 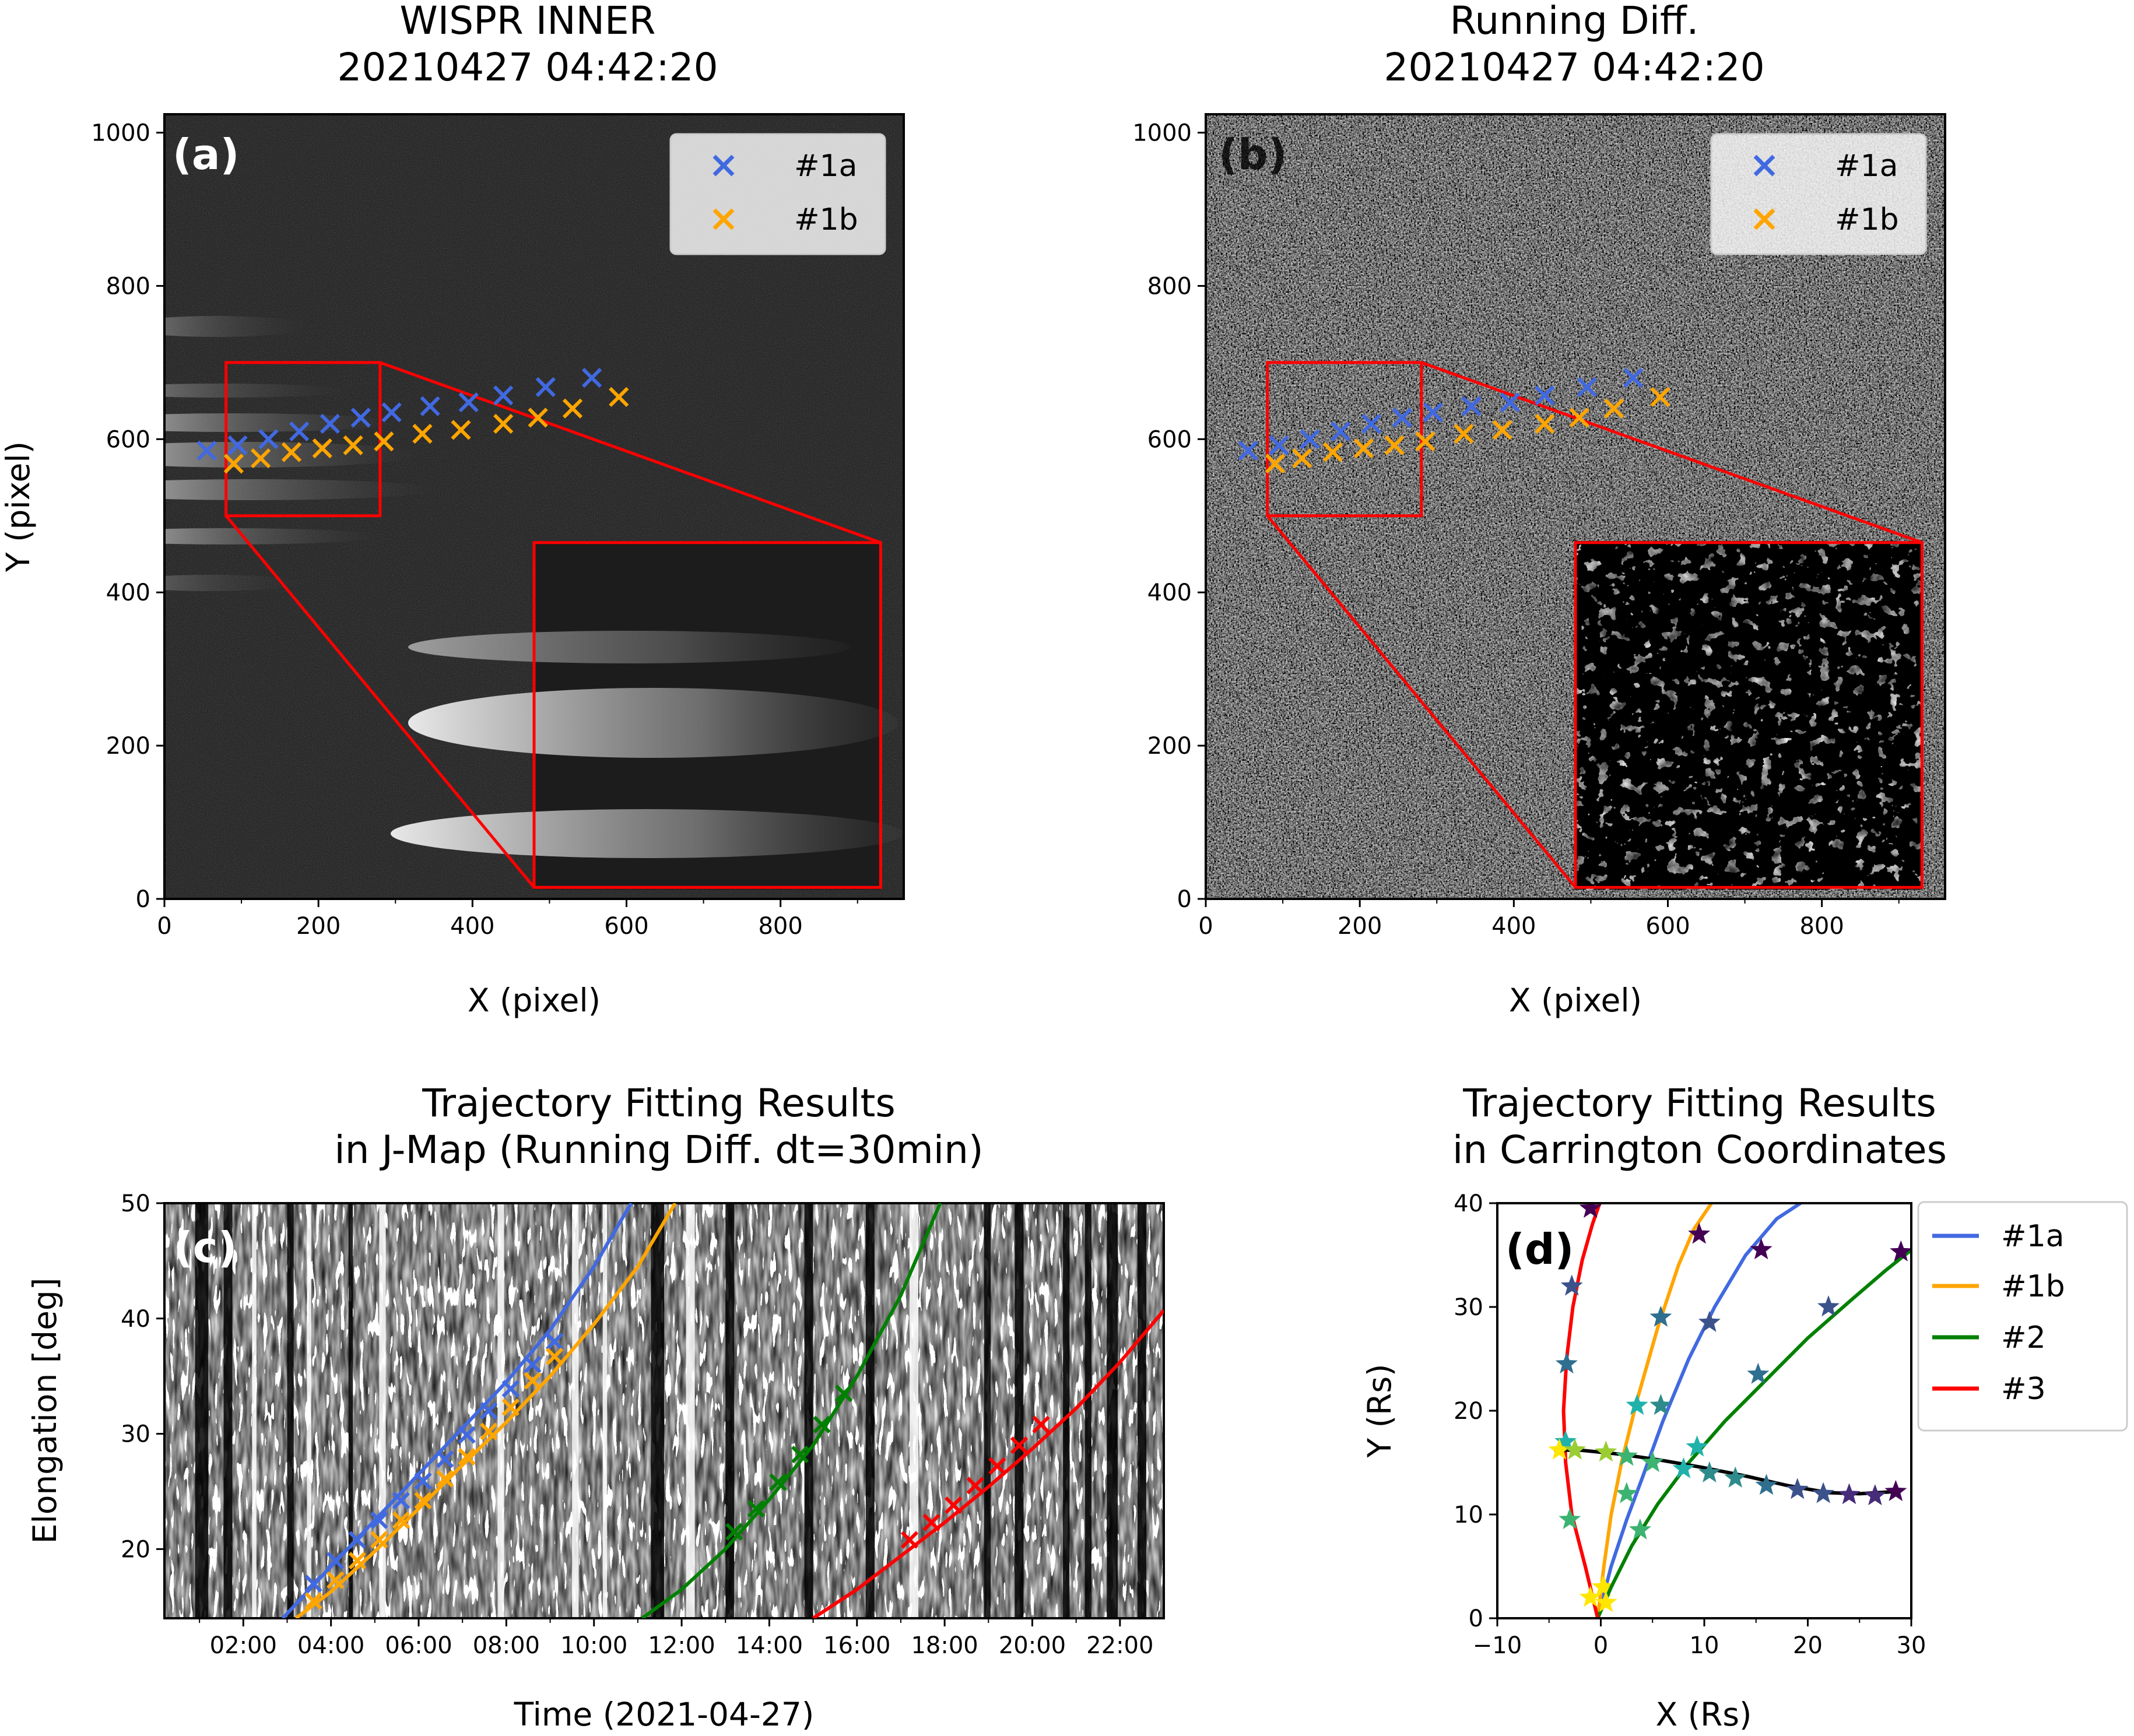 I want to click on panel-b-legend: #1a #1b, so click(x=1819, y=194).